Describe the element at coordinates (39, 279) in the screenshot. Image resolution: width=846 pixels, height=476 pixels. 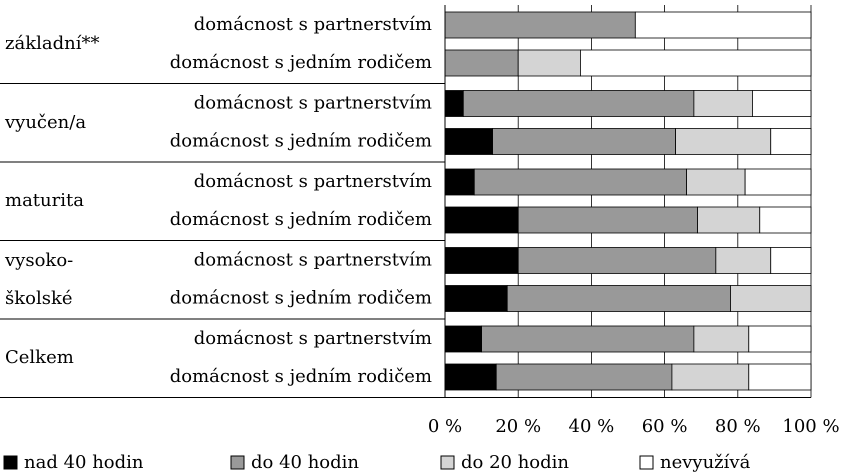
I see `group-label: vysoko- školské` at that location.